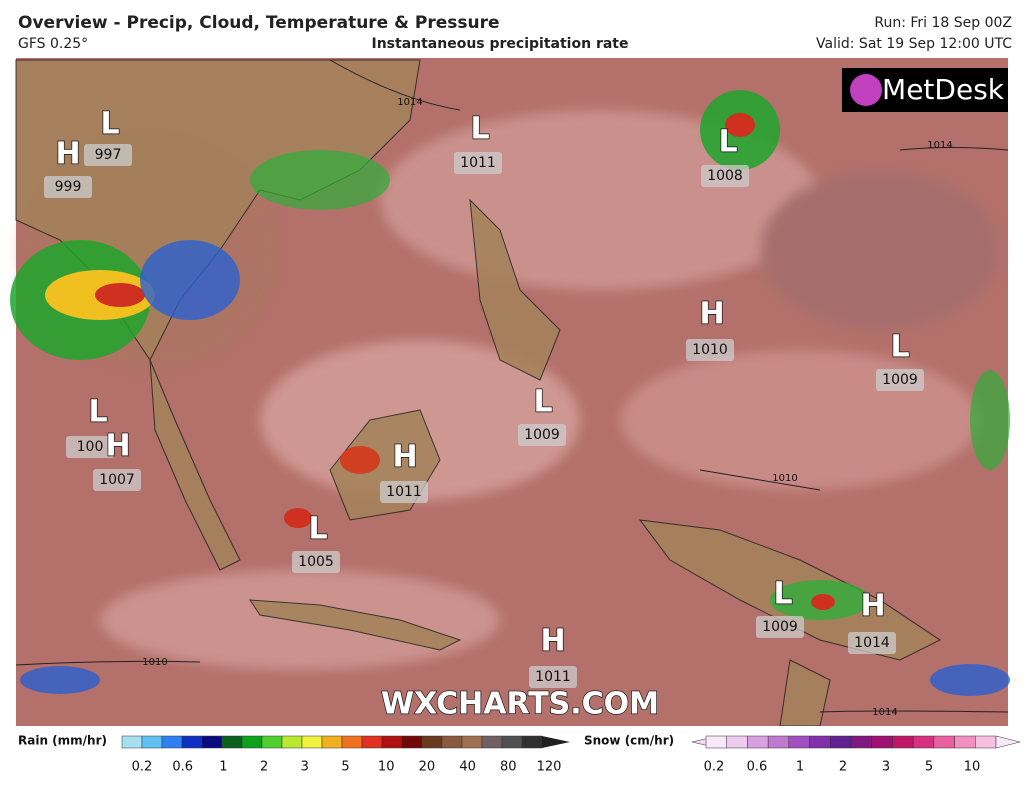 Image resolution: width=1024 pixels, height=788 pixels. What do you see at coordinates (800, 767) in the screenshot?
I see `snow-tick-label: 1` at bounding box center [800, 767].